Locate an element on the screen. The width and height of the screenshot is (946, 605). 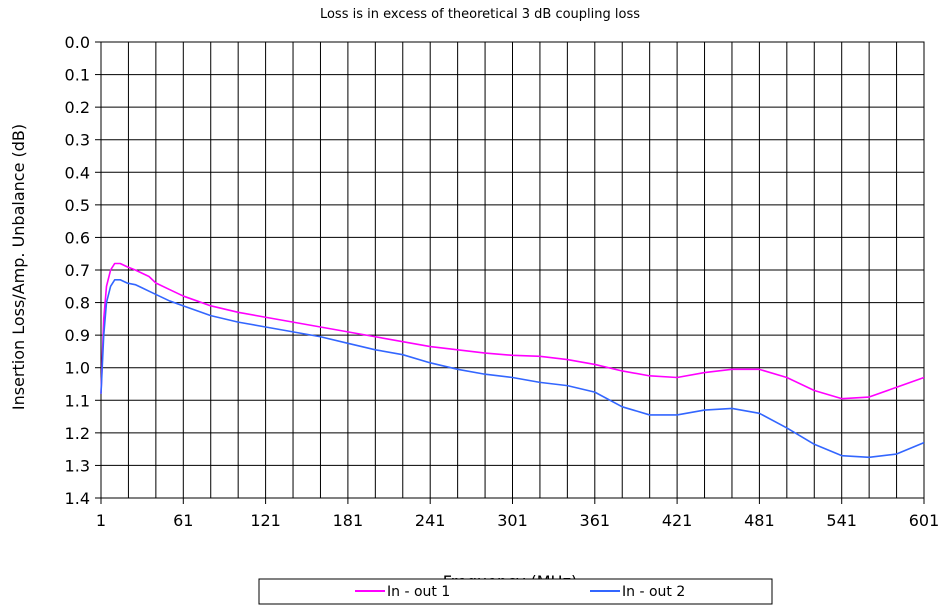
y-tick-label-8: 0.8 is located at coordinates (77, 303).